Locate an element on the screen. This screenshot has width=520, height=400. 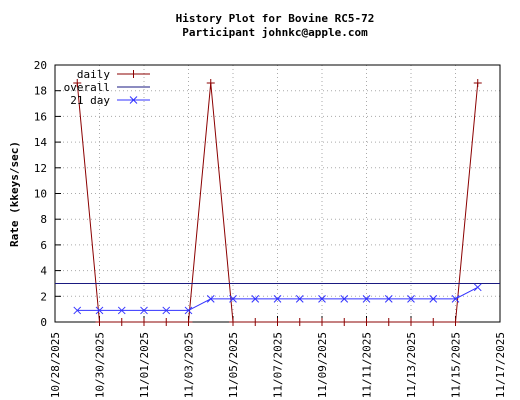
x-tick-label: 11/13/2025 is located at coordinates (411, 365).